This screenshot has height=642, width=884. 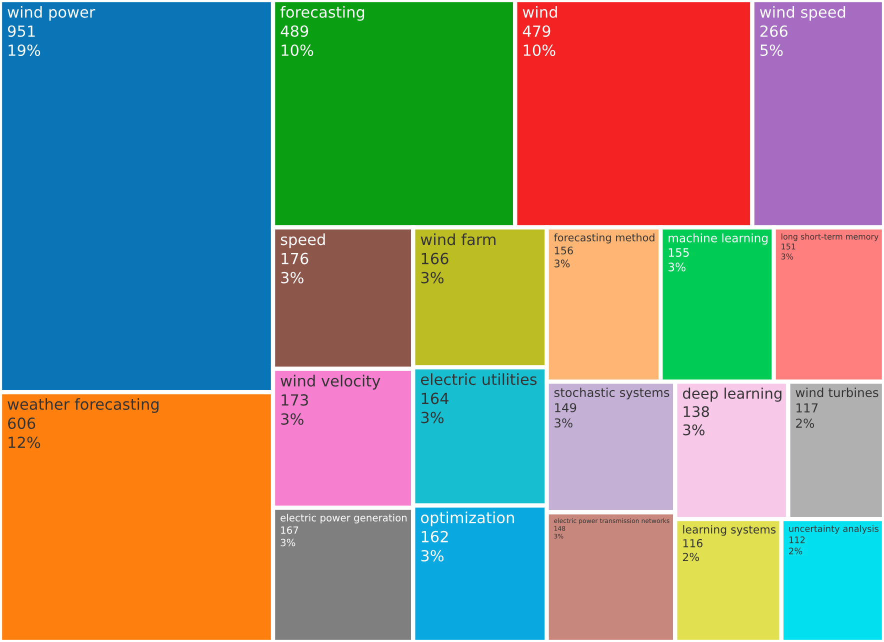 I want to click on data-label: 489, so click(x=294, y=31).